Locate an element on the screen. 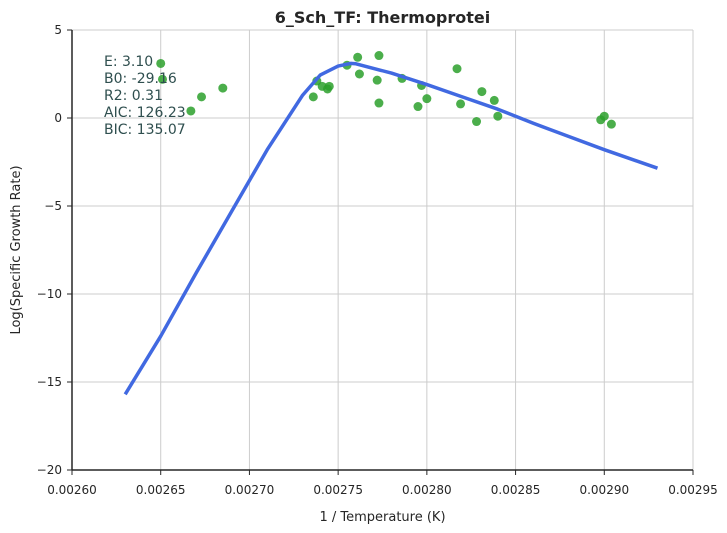  y-tick-label: 0 is located at coordinates (58, 118).